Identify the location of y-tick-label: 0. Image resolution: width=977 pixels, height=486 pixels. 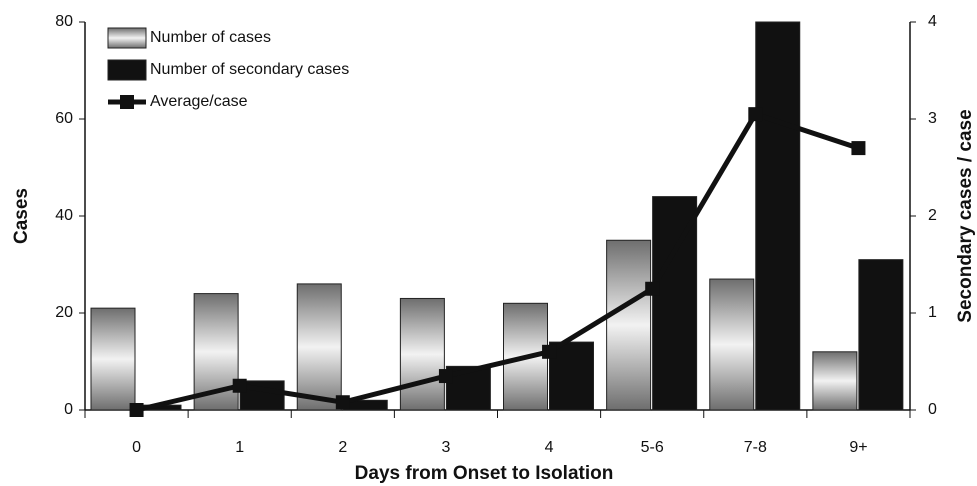
(68, 409).